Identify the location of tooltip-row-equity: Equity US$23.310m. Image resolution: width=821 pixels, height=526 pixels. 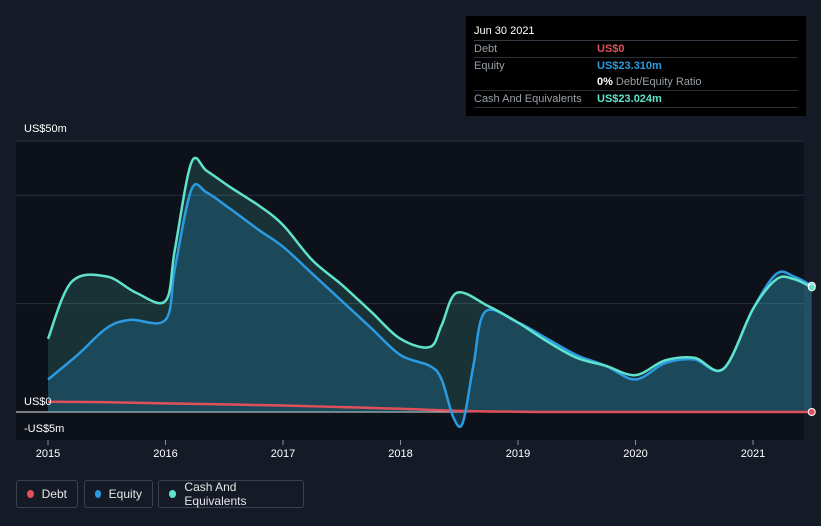
(636, 66).